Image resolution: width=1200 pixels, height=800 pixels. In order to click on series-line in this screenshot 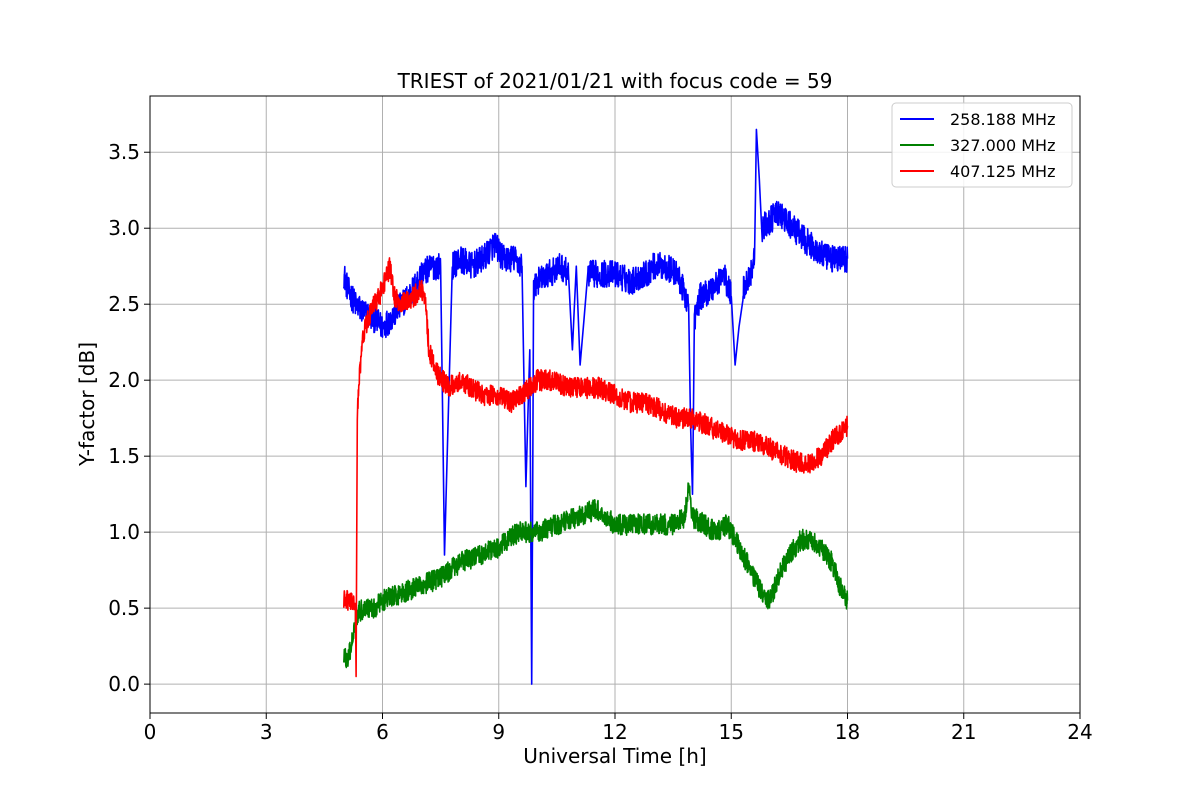, I will do `click(596, 575)`.